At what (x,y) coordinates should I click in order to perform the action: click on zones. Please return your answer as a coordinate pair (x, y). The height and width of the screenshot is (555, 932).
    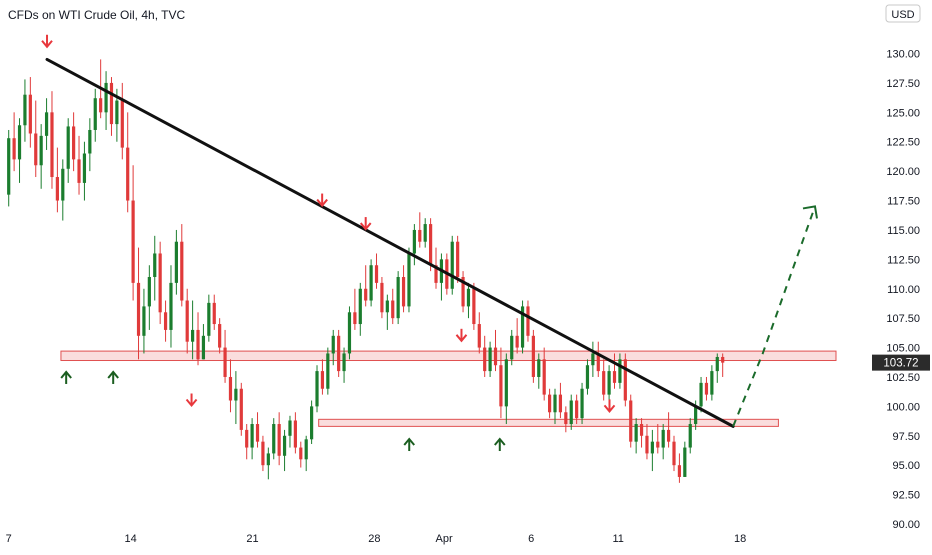
    Looking at the image, I should click on (448, 388).